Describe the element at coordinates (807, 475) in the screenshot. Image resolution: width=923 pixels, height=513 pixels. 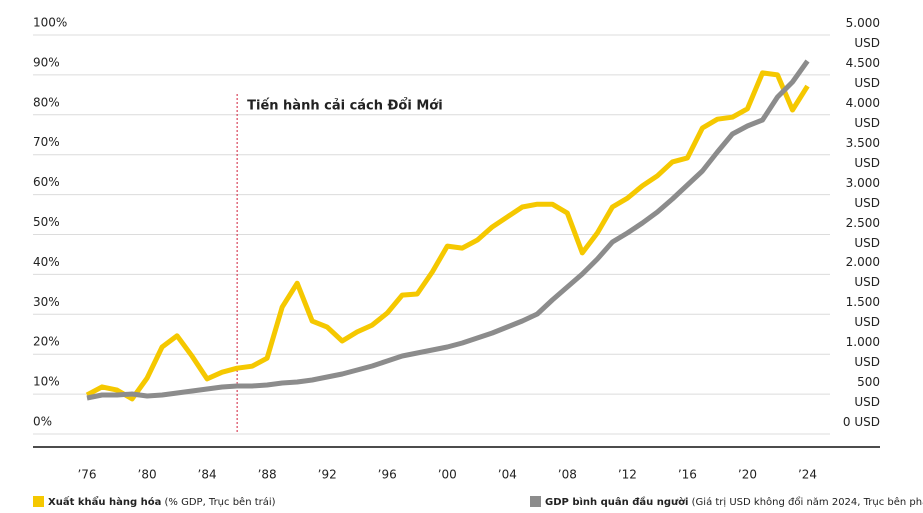
I see `x-tick-label: ’24` at that location.